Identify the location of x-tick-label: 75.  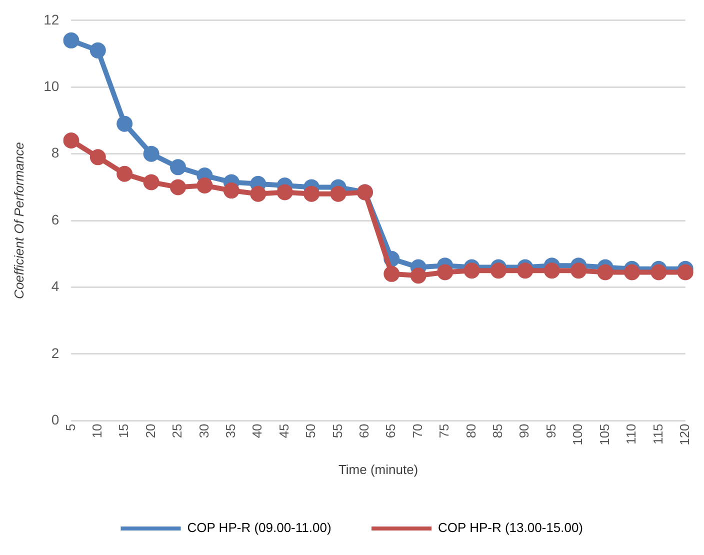
(444, 431).